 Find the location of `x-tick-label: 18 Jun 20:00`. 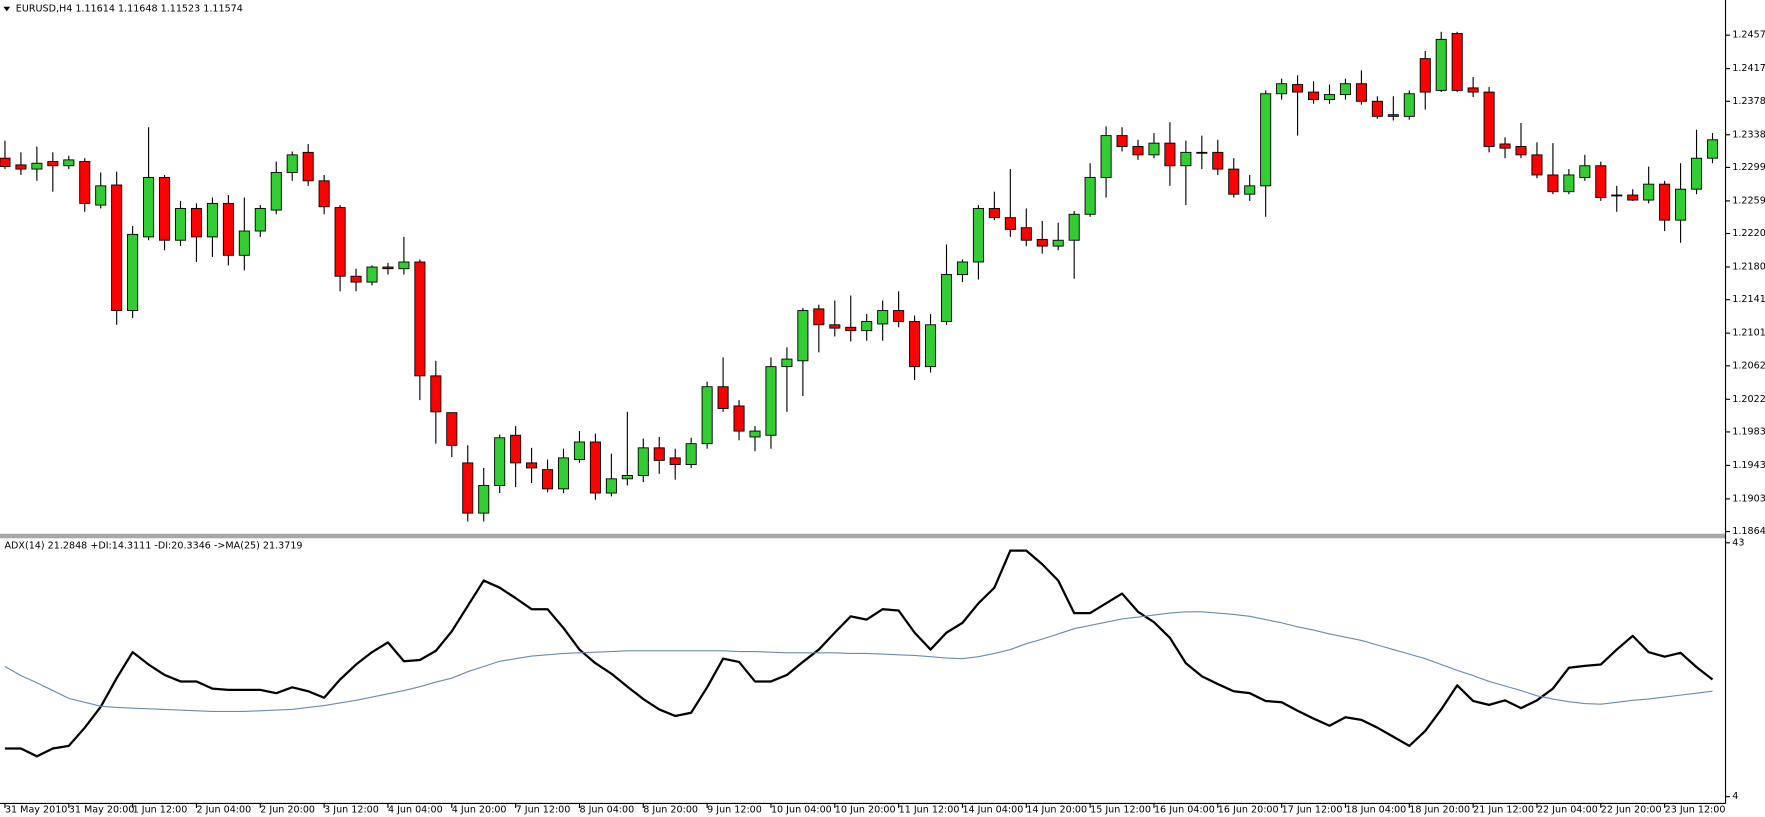

x-tick-label: 18 Jun 20:00 is located at coordinates (1439, 810).